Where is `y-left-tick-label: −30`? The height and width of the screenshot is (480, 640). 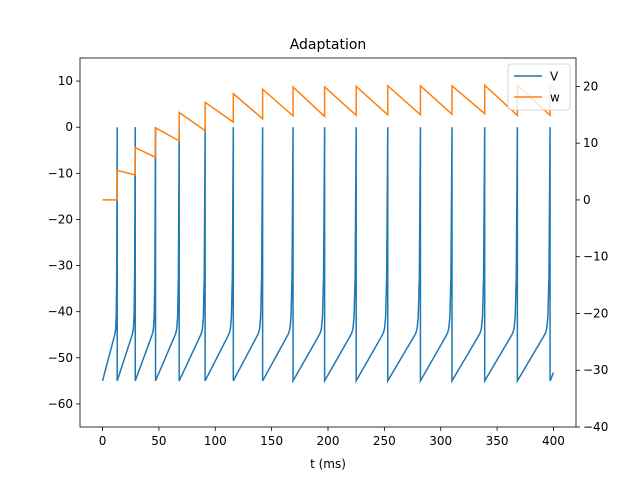
y-left-tick-label: −30 is located at coordinates (60, 266).